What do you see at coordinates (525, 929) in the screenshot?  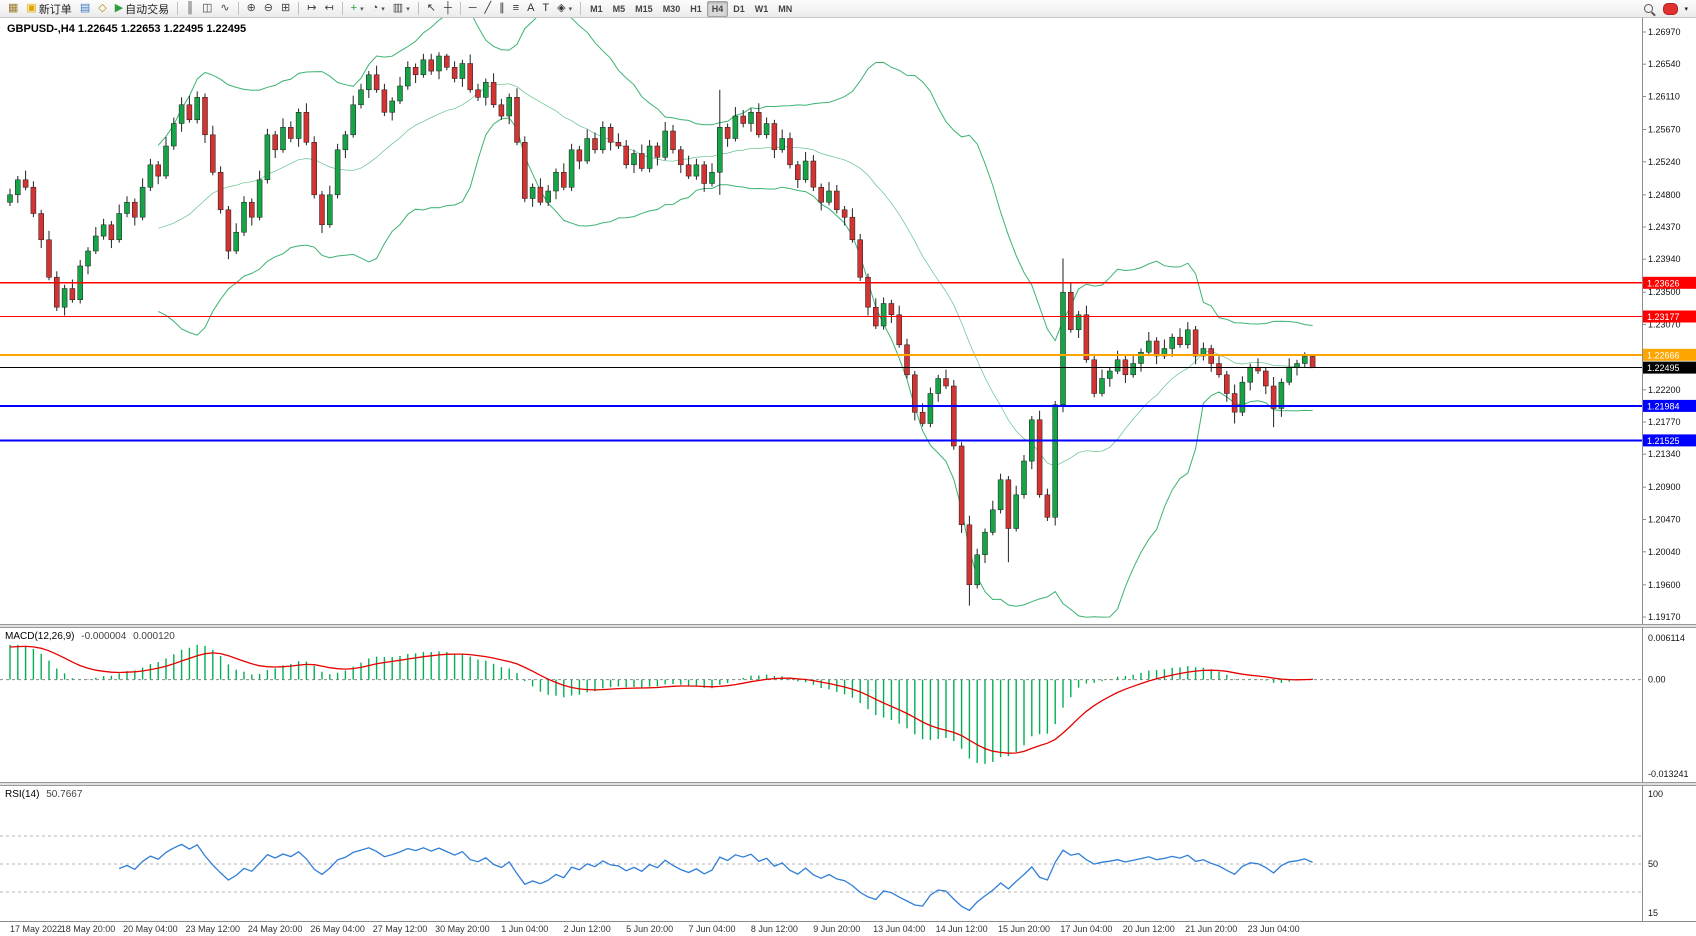 I see `time-axis-label: 1 Jun 04:00` at bounding box center [525, 929].